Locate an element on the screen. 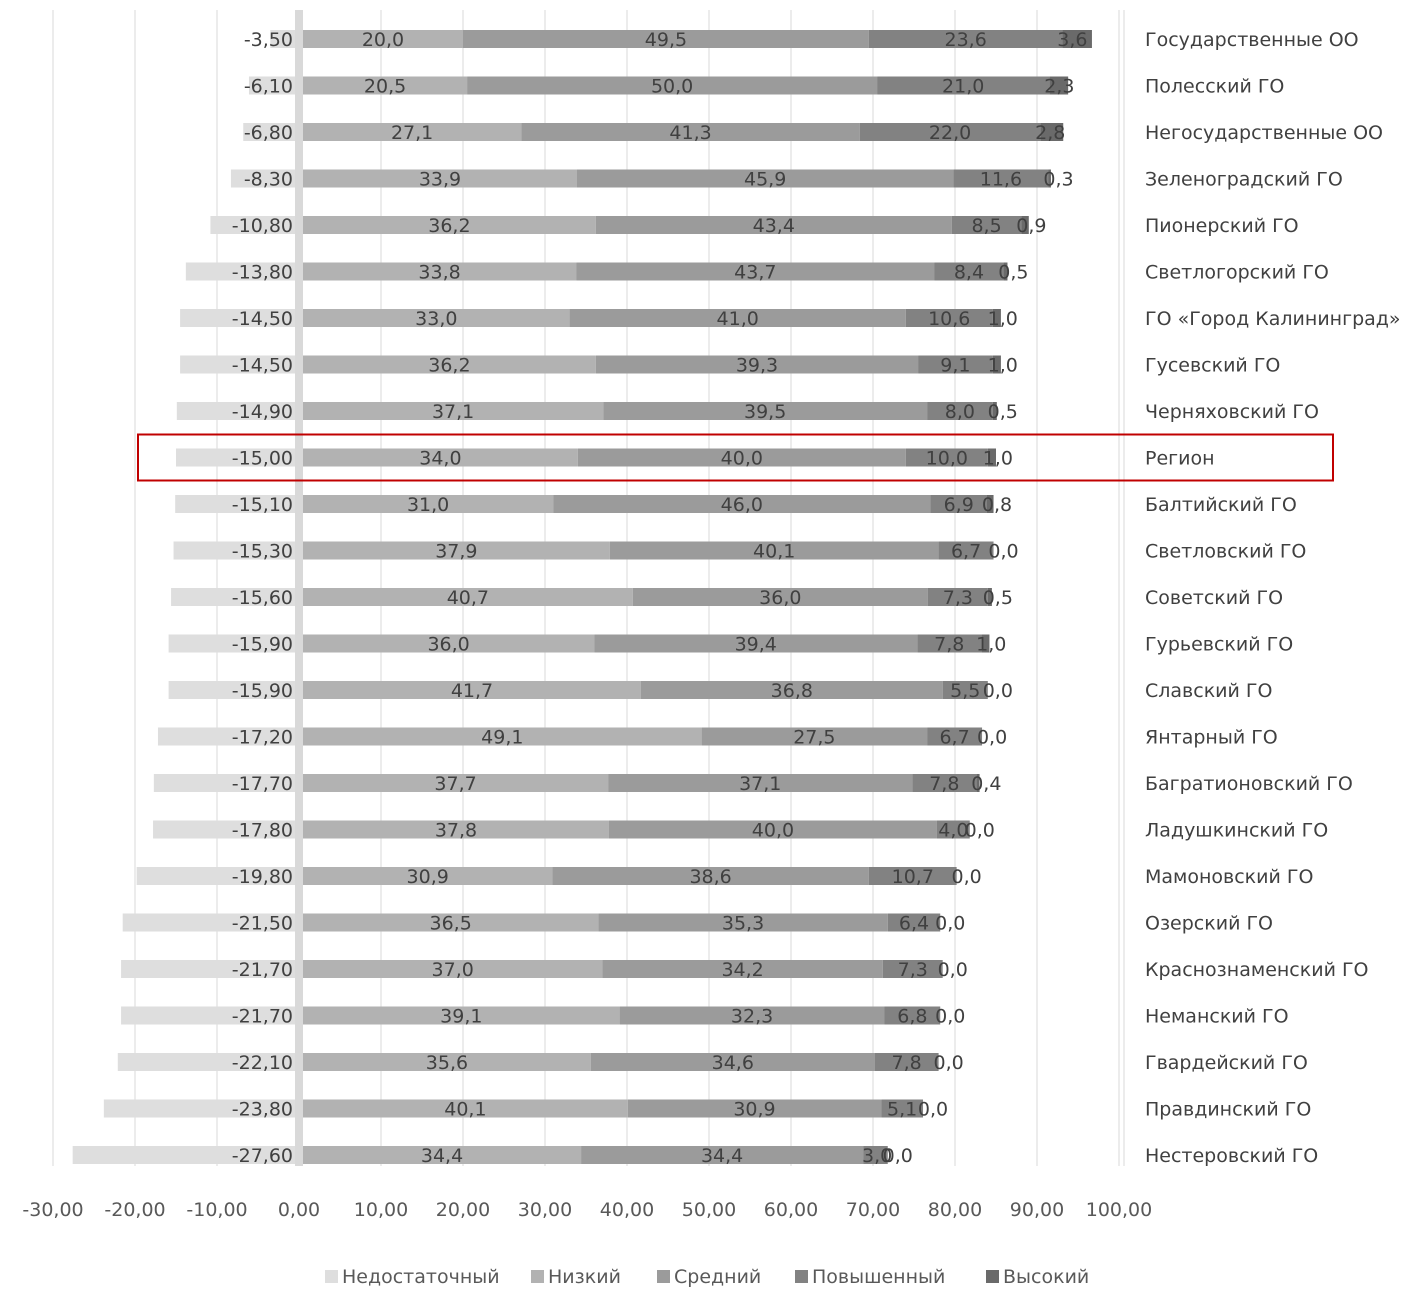 This screenshot has width=1406, height=1289. bar-label-nedostatochny: -17,20 is located at coordinates (262, 738).